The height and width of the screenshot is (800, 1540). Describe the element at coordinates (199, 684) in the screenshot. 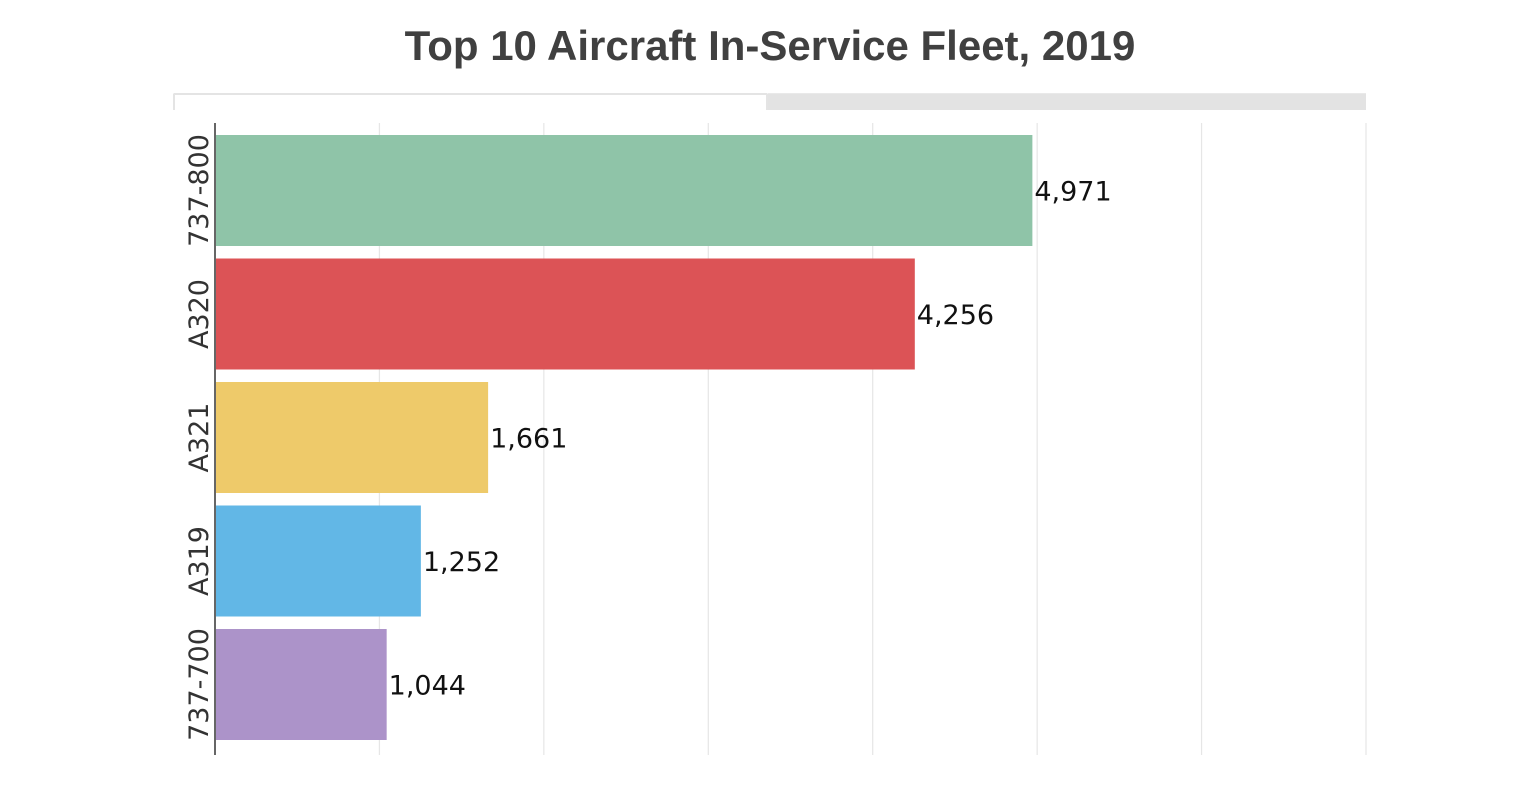

I see `category-label: 737-700` at that location.